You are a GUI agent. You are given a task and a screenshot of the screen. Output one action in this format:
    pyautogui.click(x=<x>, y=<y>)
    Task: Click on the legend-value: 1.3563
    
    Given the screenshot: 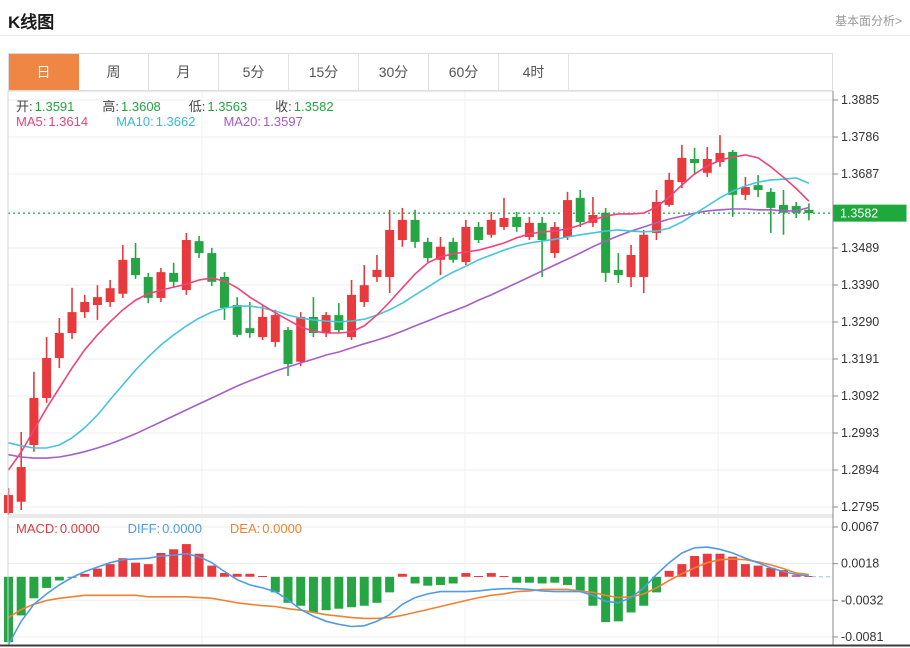 What is the action you would take?
    pyautogui.click(x=227, y=106)
    